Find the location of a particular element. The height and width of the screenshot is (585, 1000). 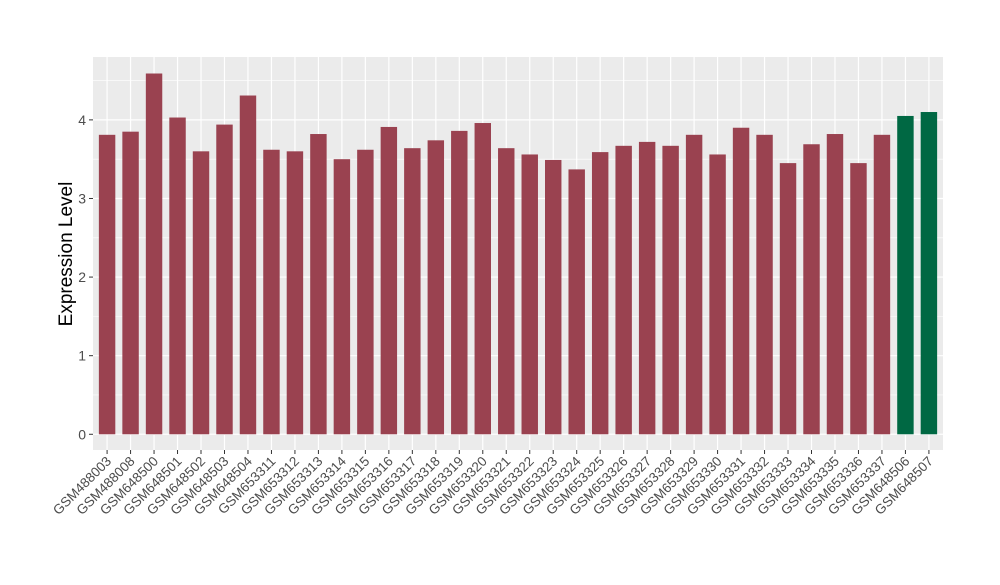

y-tick-label: 4 is located at coordinates (82, 120).